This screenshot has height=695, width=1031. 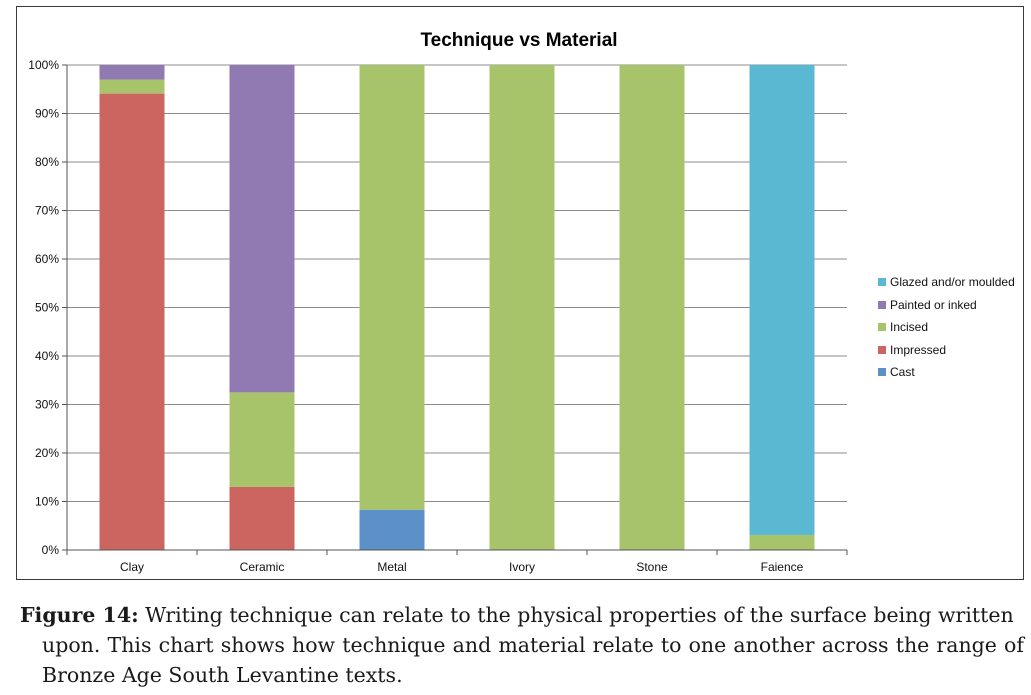 What do you see at coordinates (782, 567) in the screenshot?
I see `x-tick-label: Faience` at bounding box center [782, 567].